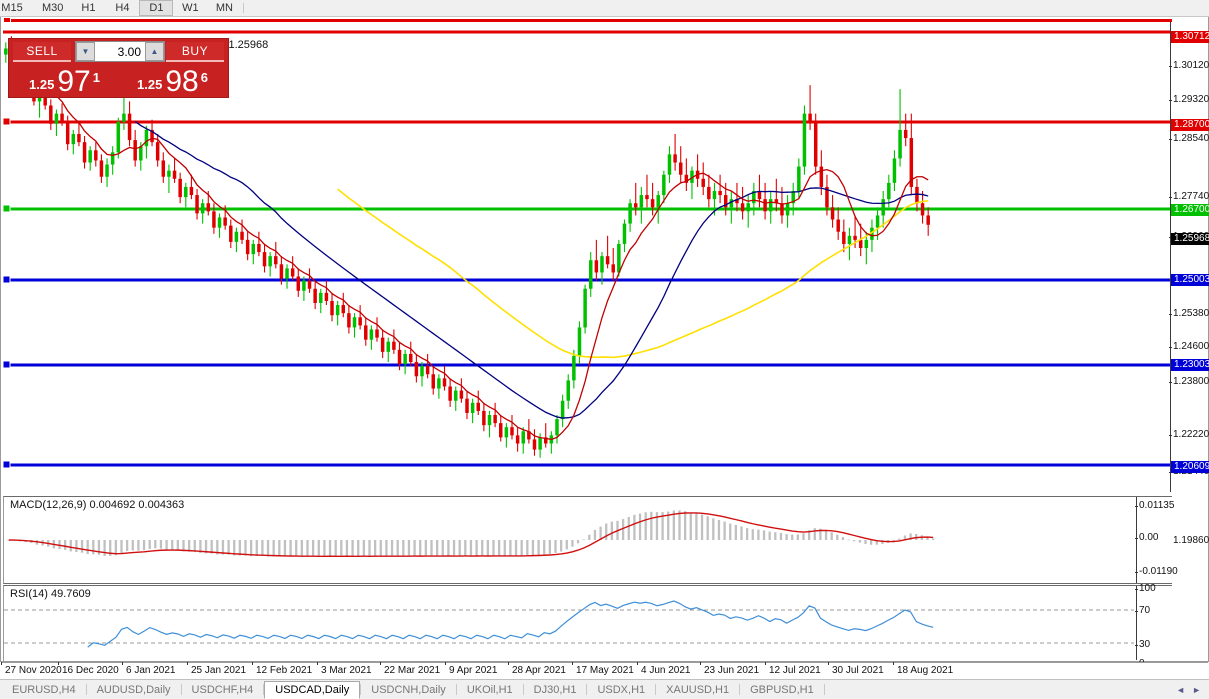 Image resolution: width=1209 pixels, height=699 pixels. Describe the element at coordinates (190, 8) in the screenshot. I see `timeframe-w1: W1` at that location.